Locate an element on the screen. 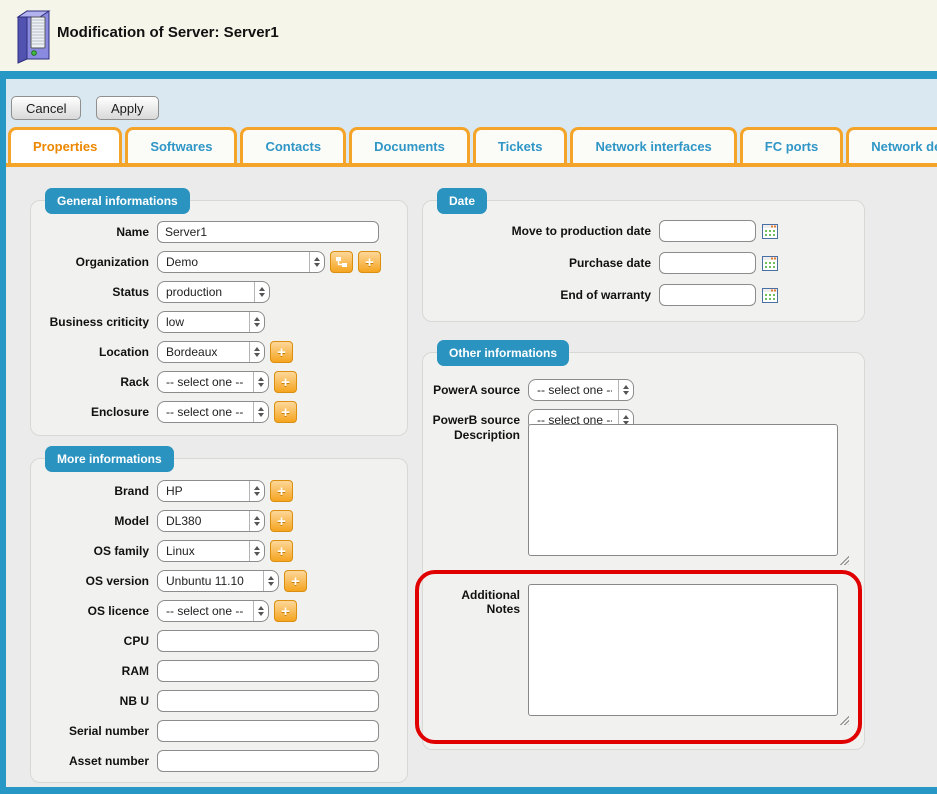 The width and height of the screenshot is (937, 794). resize-handle-description is located at coordinates (843, 559).